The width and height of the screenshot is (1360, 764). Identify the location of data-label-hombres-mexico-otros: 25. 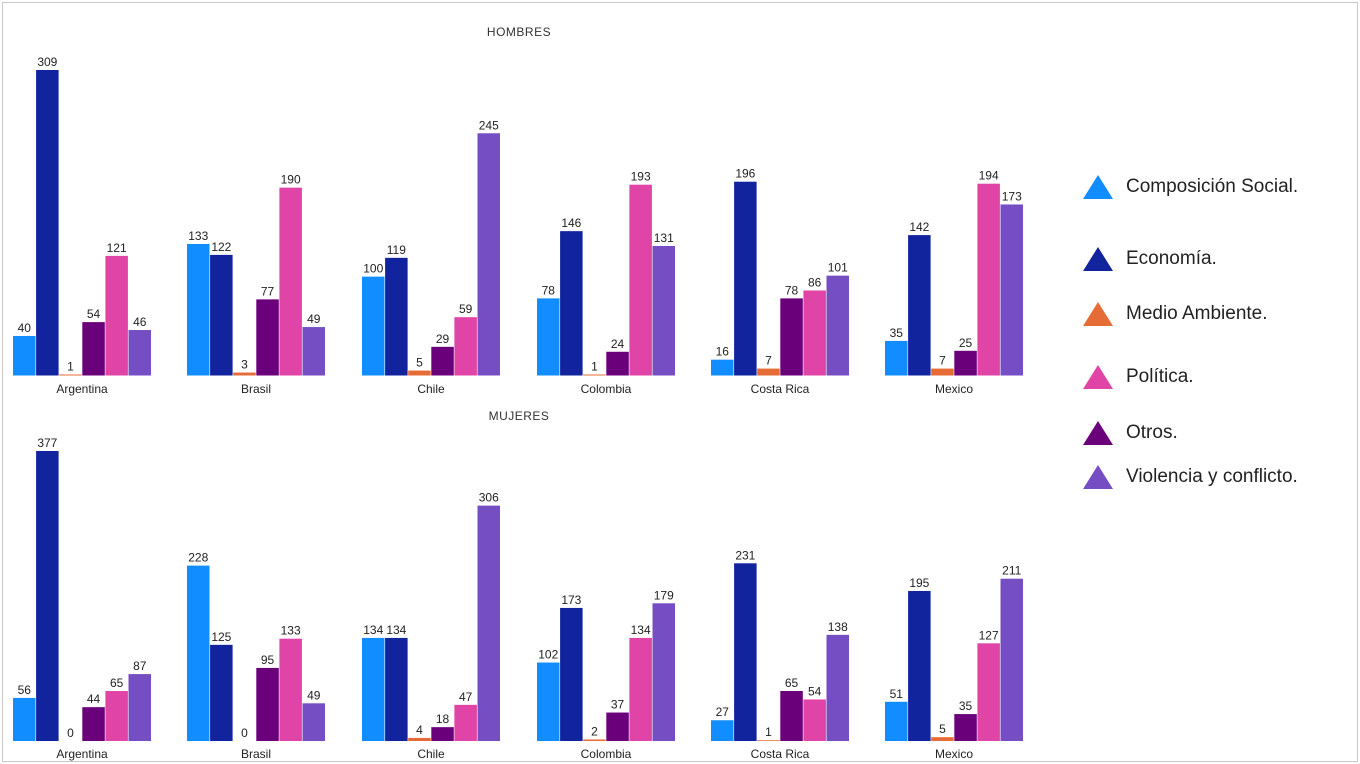
(966, 343).